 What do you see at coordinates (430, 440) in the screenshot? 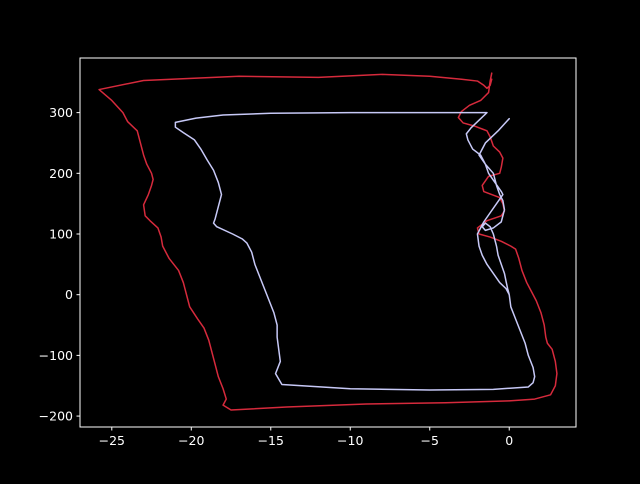
I see `x-tick-label: −5` at bounding box center [430, 440].